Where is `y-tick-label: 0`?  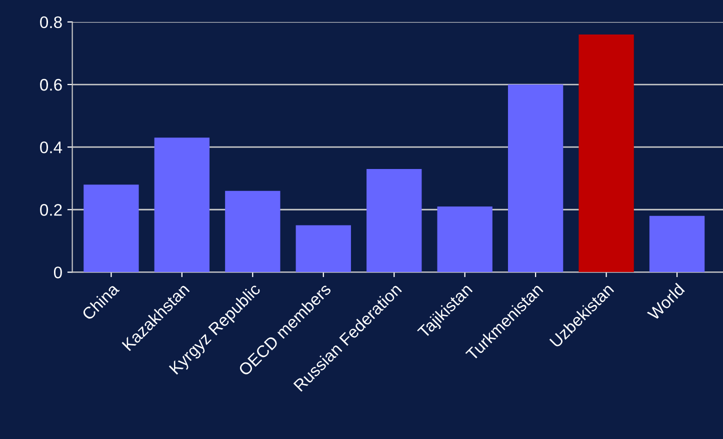
y-tick-label: 0 is located at coordinates (58, 272).